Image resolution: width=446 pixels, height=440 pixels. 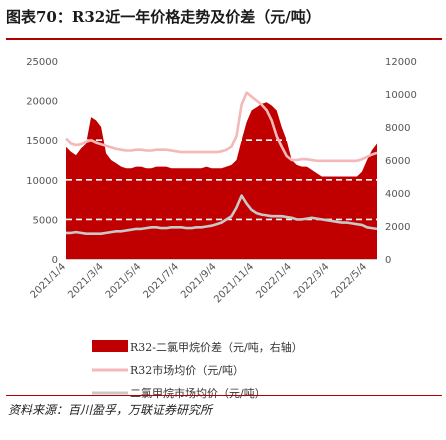 I want to click on left-tick-label: 25000, so click(x=42, y=62).